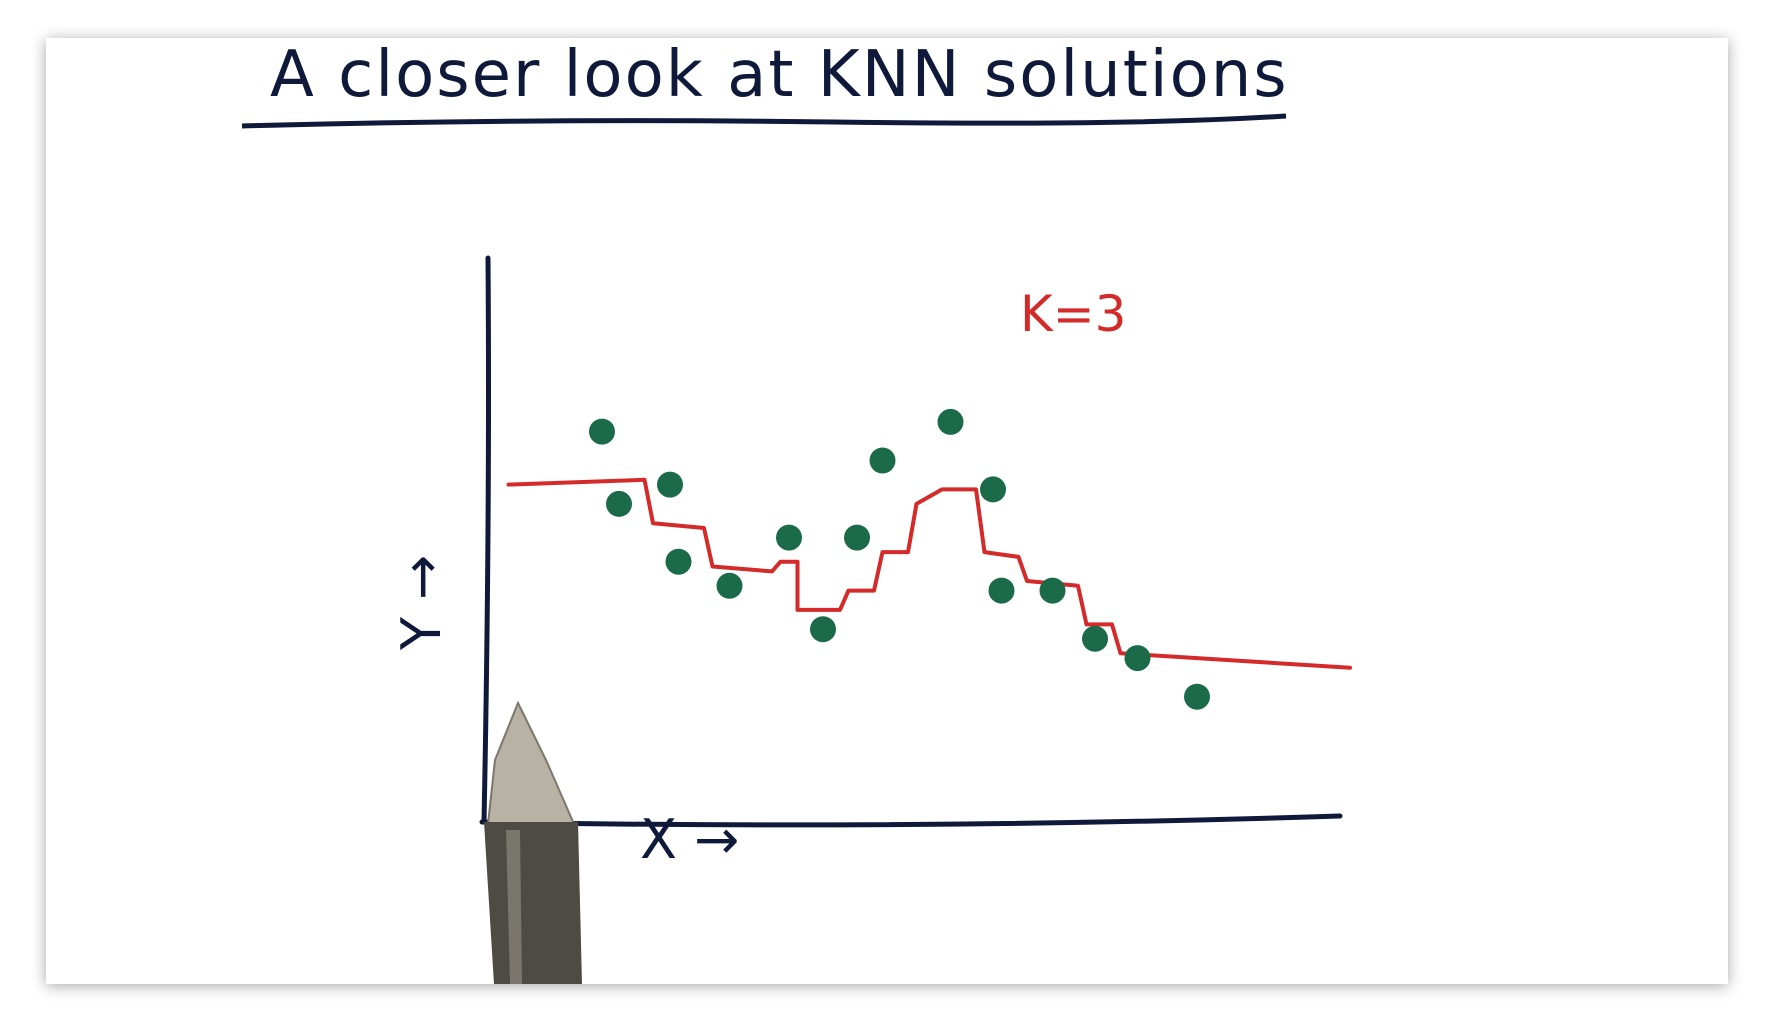 The image size is (1770, 1036). Describe the element at coordinates (514, 907) in the screenshot. I see `pen-highlight` at that location.